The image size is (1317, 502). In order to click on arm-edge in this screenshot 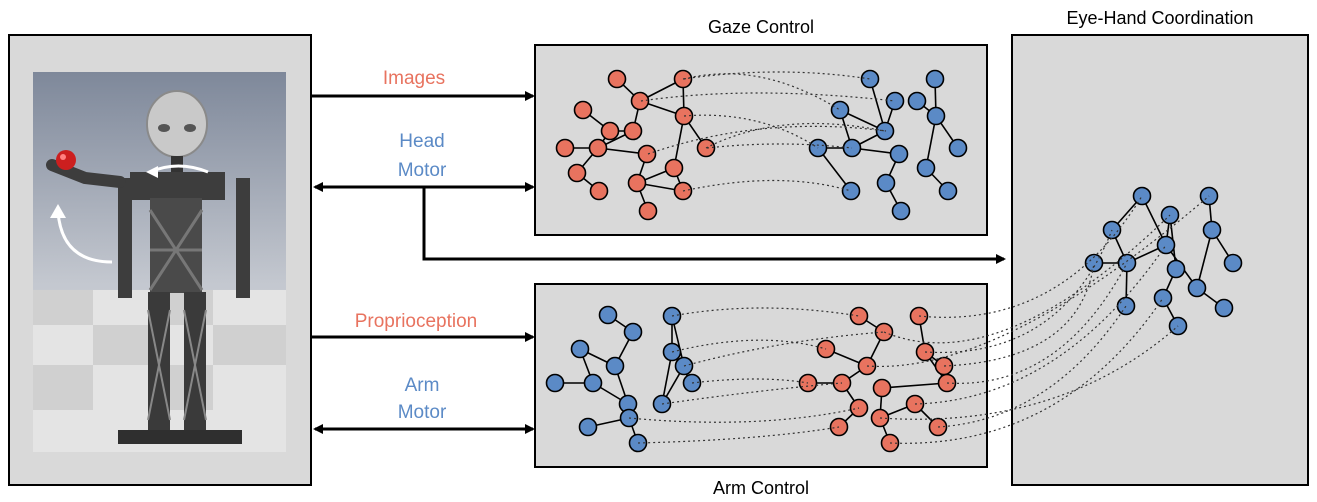, I will do `click(914, 385)`.